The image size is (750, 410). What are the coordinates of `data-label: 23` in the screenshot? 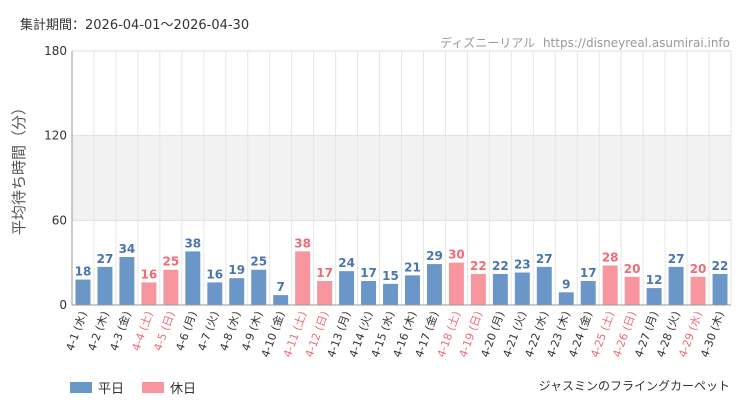 It's located at (522, 265).